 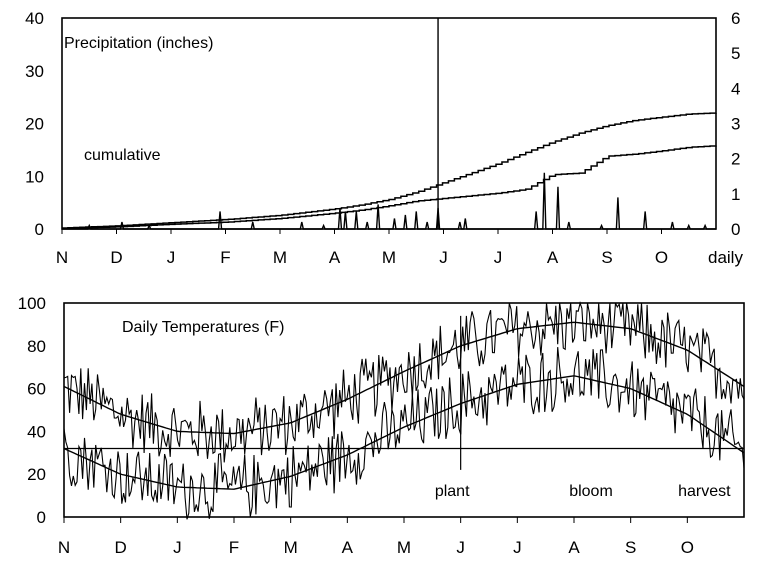 What do you see at coordinates (704, 491) in the screenshot?
I see `temp-annotation-harvest: harvest` at bounding box center [704, 491].